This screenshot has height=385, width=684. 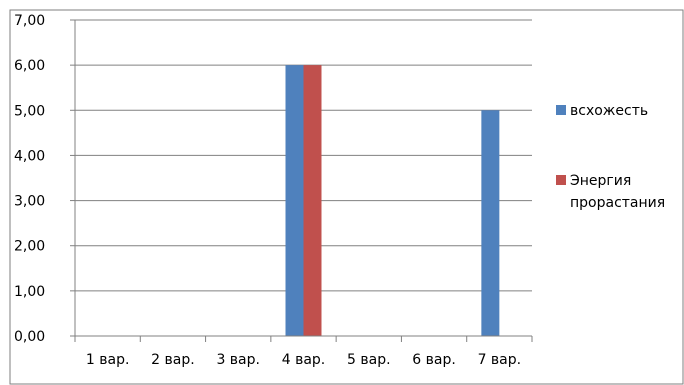 I want to click on y-tick-label: 7,00, so click(x=29, y=21).